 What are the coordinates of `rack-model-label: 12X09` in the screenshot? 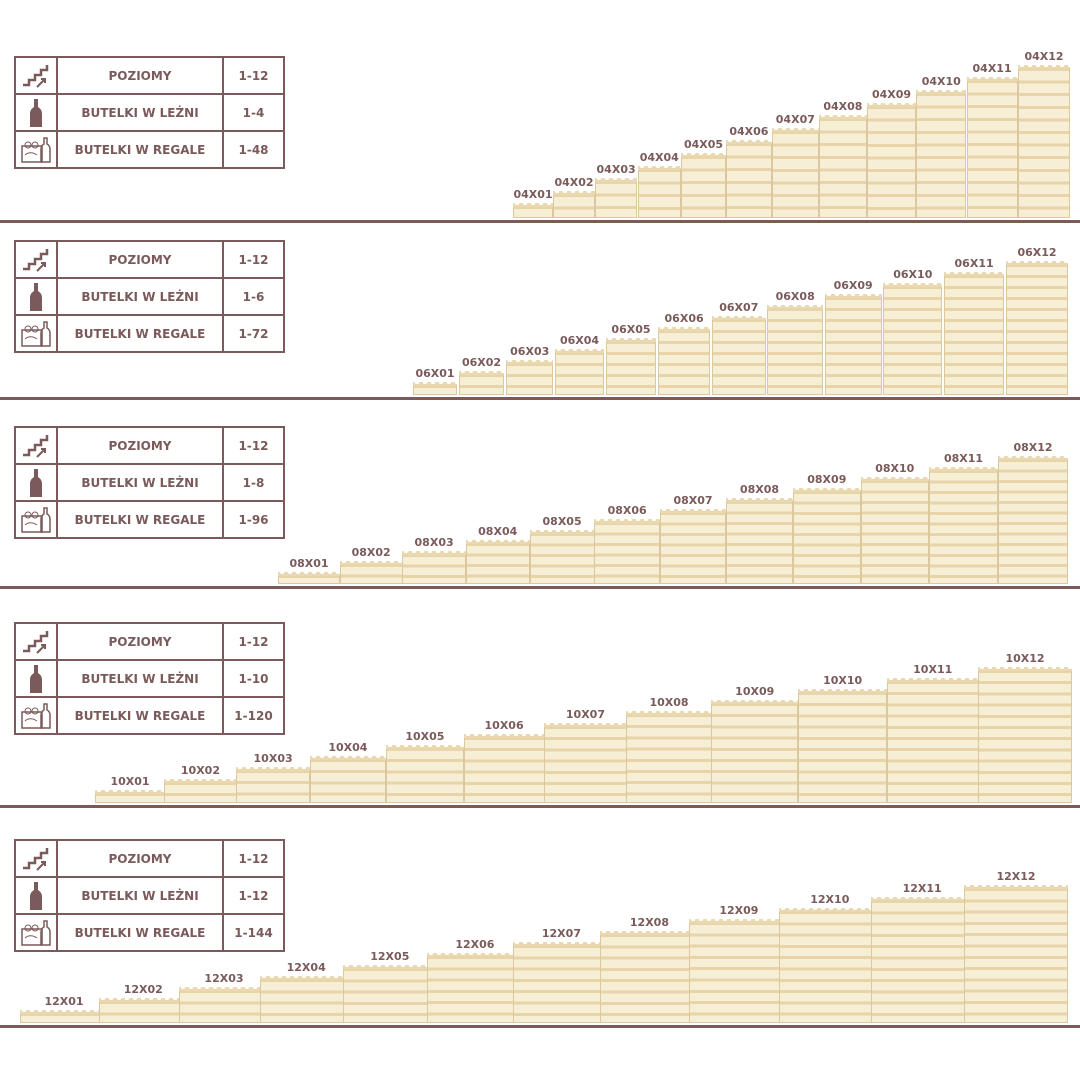 It's located at (739, 911).